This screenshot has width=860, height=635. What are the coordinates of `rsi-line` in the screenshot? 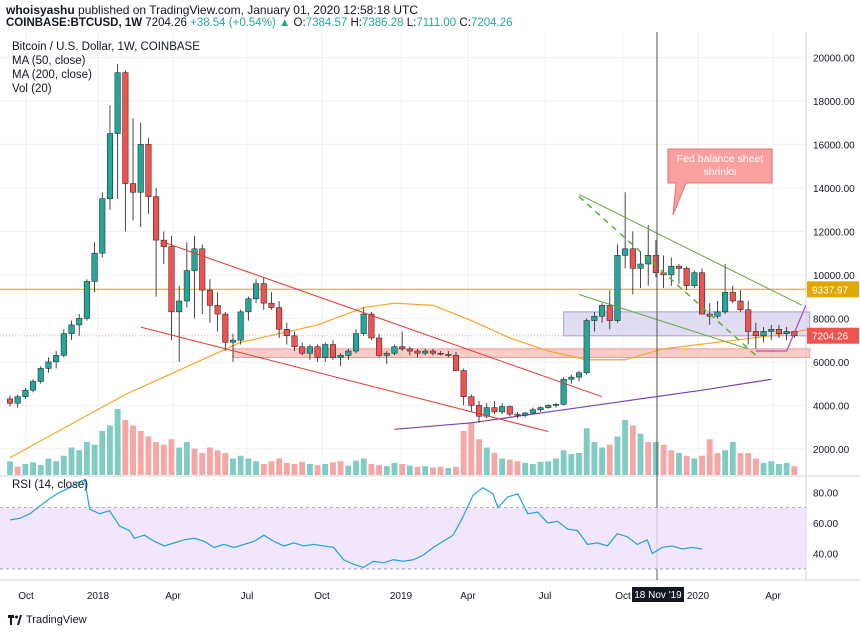 It's located at (356, 524).